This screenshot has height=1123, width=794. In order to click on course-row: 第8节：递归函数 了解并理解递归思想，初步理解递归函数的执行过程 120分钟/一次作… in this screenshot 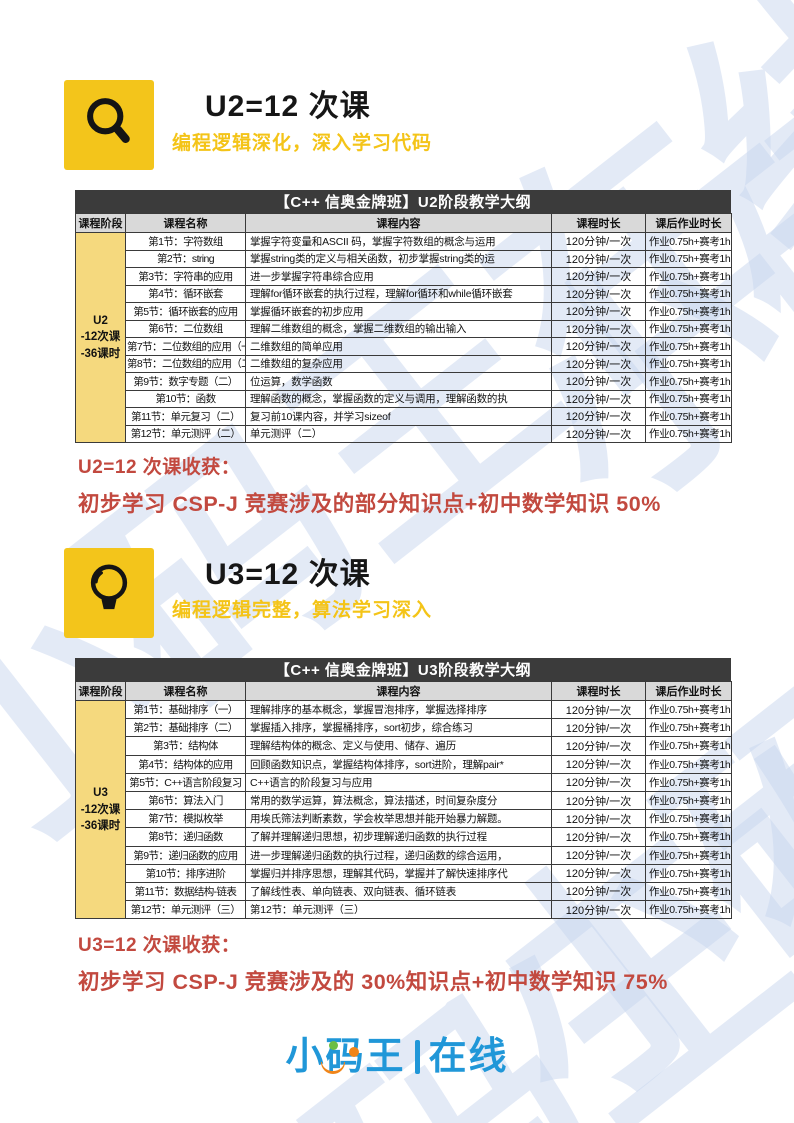, I will do `click(404, 837)`.